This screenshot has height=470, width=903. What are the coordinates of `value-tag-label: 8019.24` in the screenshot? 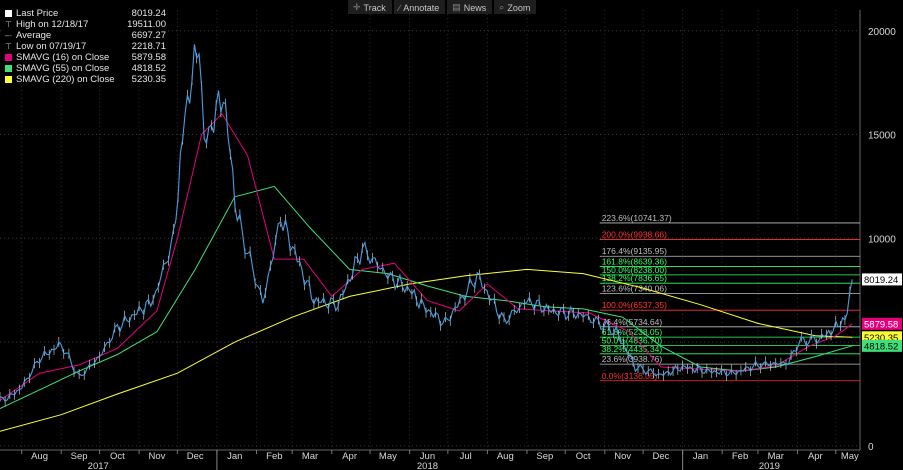 It's located at (881, 280).